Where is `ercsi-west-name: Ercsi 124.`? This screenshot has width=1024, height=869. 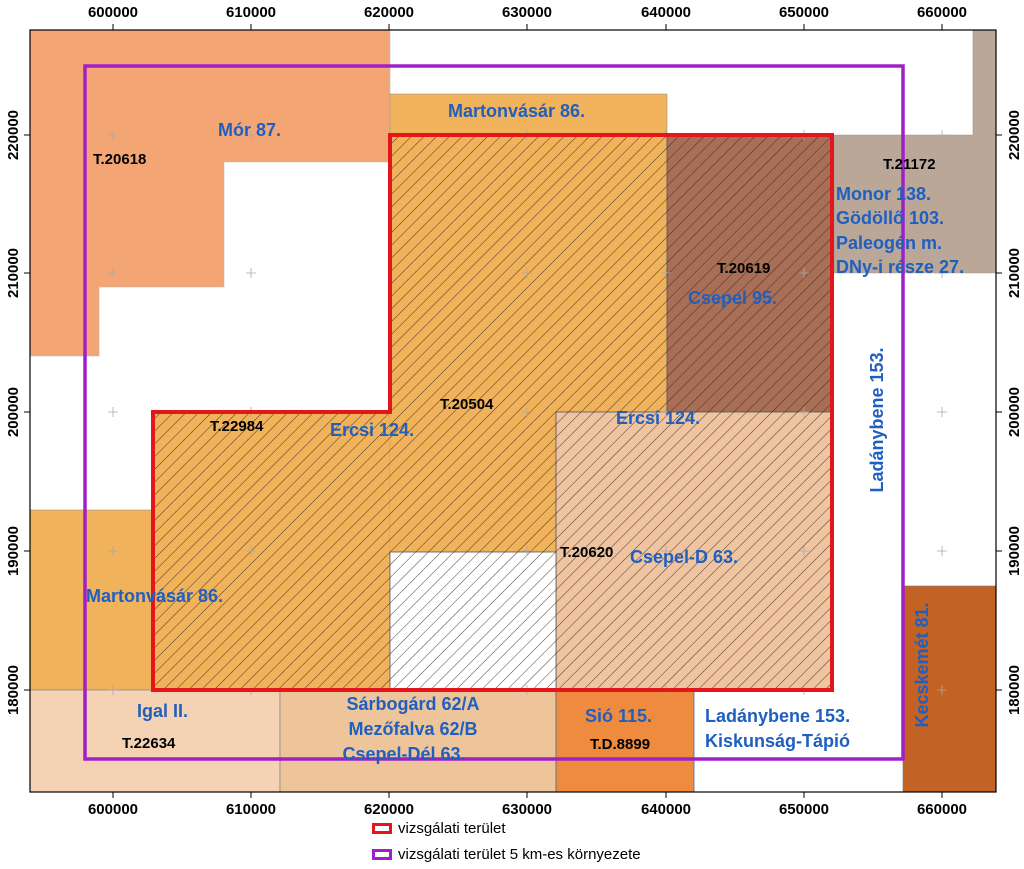
ercsi-west-name: Ercsi 124. is located at coordinates (372, 430).